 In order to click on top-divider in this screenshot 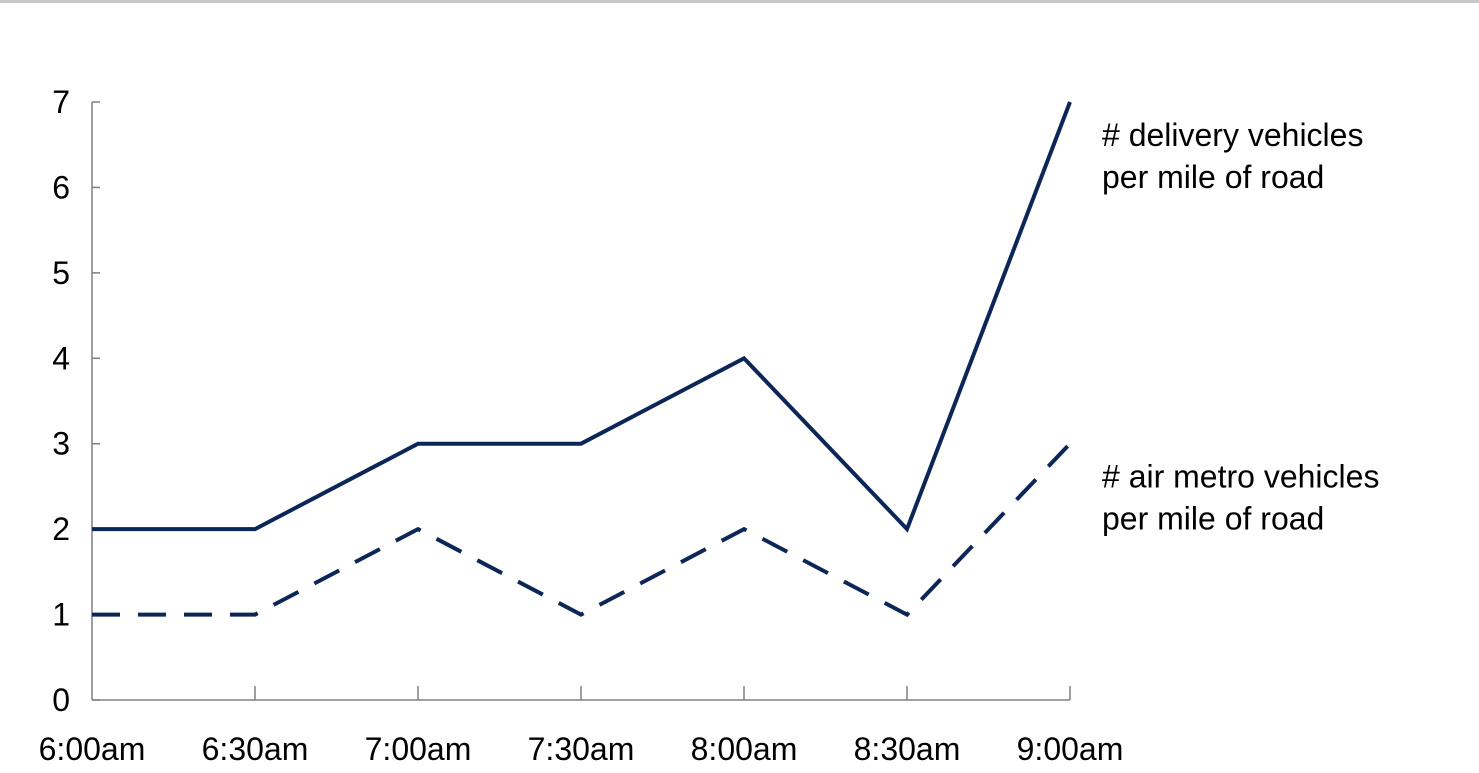, I will do `click(739, 1)`.